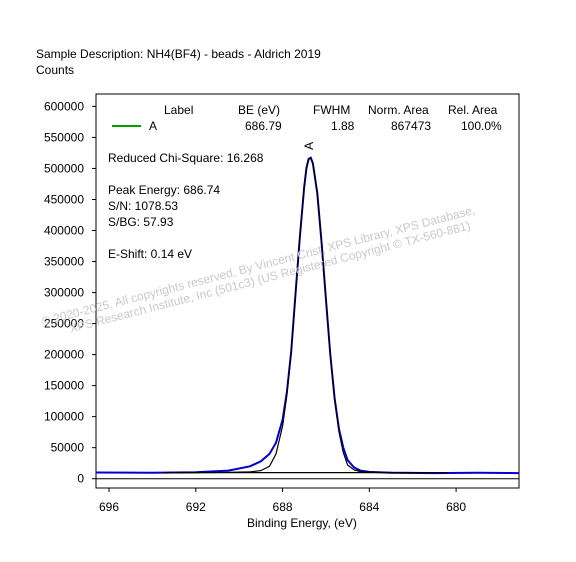  Describe the element at coordinates (141, 222) in the screenshot. I see `signal-to-background: S/BG: 57.93` at that location.